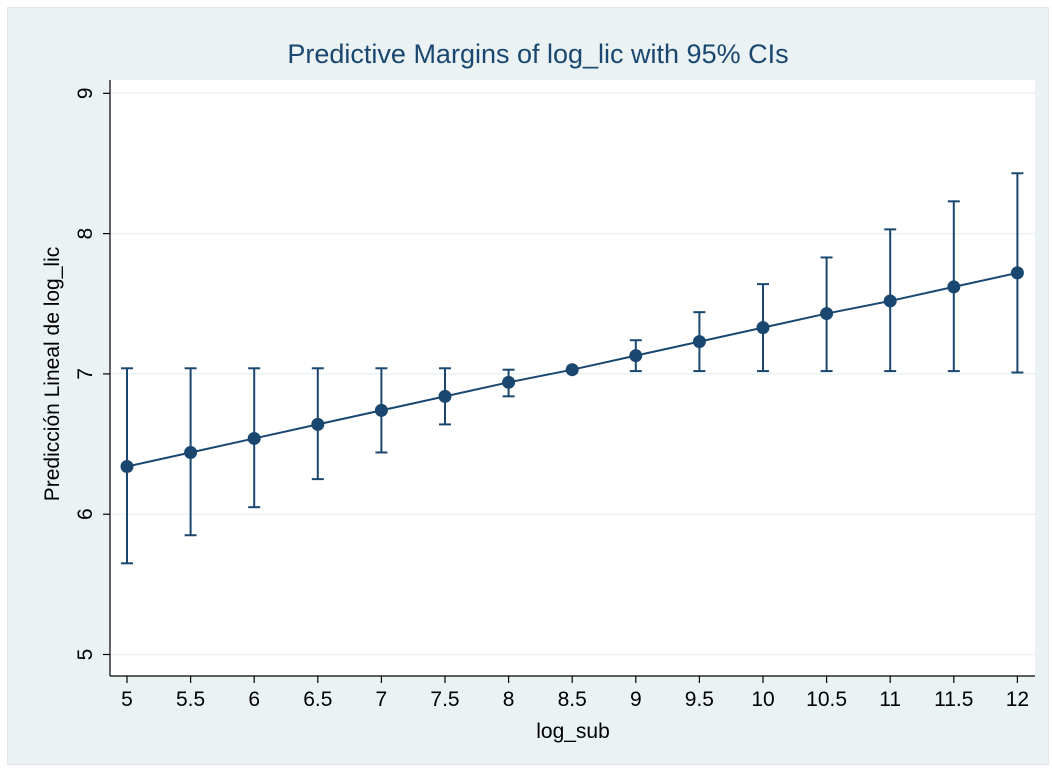 The image size is (1052, 769). Describe the element at coordinates (382, 699) in the screenshot. I see `x-tick-label-4: 7` at that location.